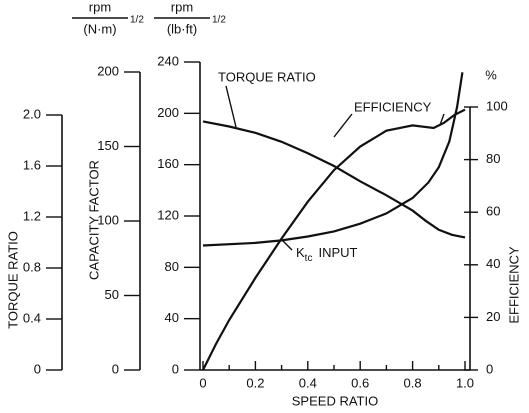 The width and height of the screenshot is (529, 413). What do you see at coordinates (513, 285) in the screenshot?
I see `y2-title: EFFICIENCY` at bounding box center [513, 285].